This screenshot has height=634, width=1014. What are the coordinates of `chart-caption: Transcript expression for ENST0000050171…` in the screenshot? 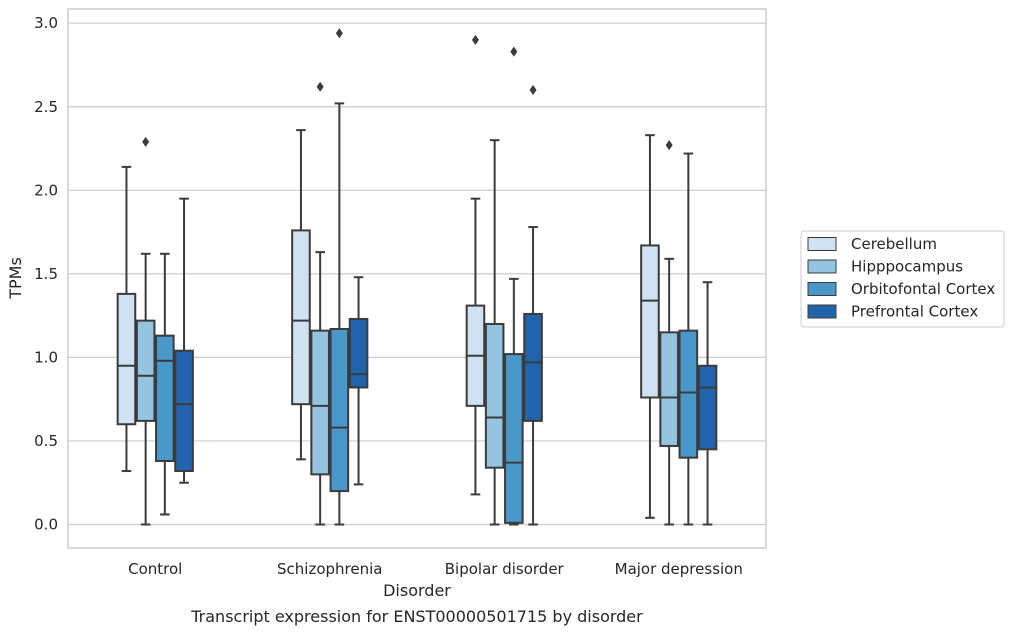 It's located at (416, 616).